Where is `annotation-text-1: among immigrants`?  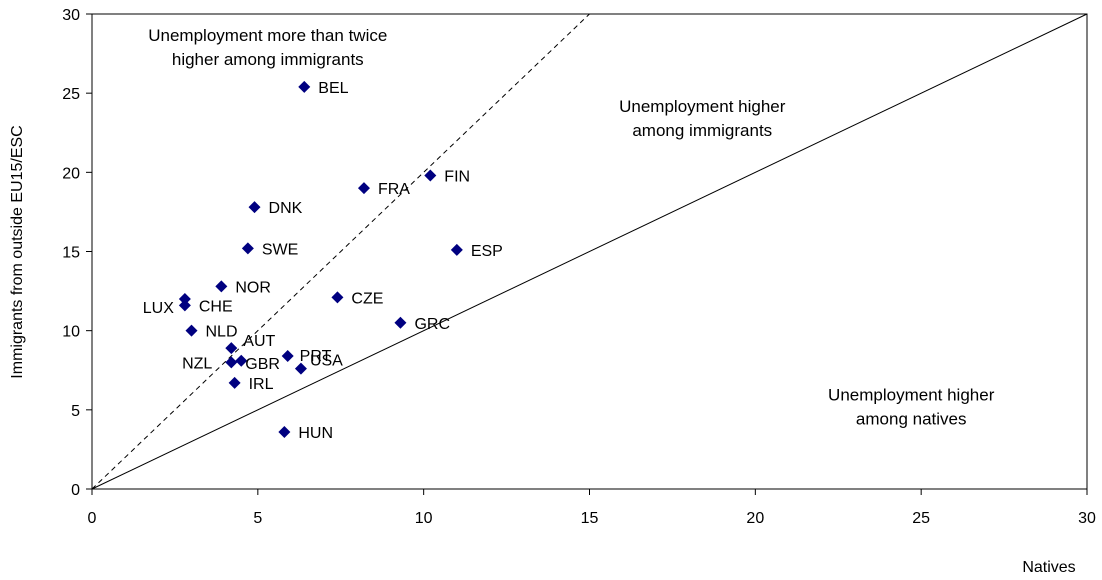 annotation-text-1: among immigrants is located at coordinates (702, 130).